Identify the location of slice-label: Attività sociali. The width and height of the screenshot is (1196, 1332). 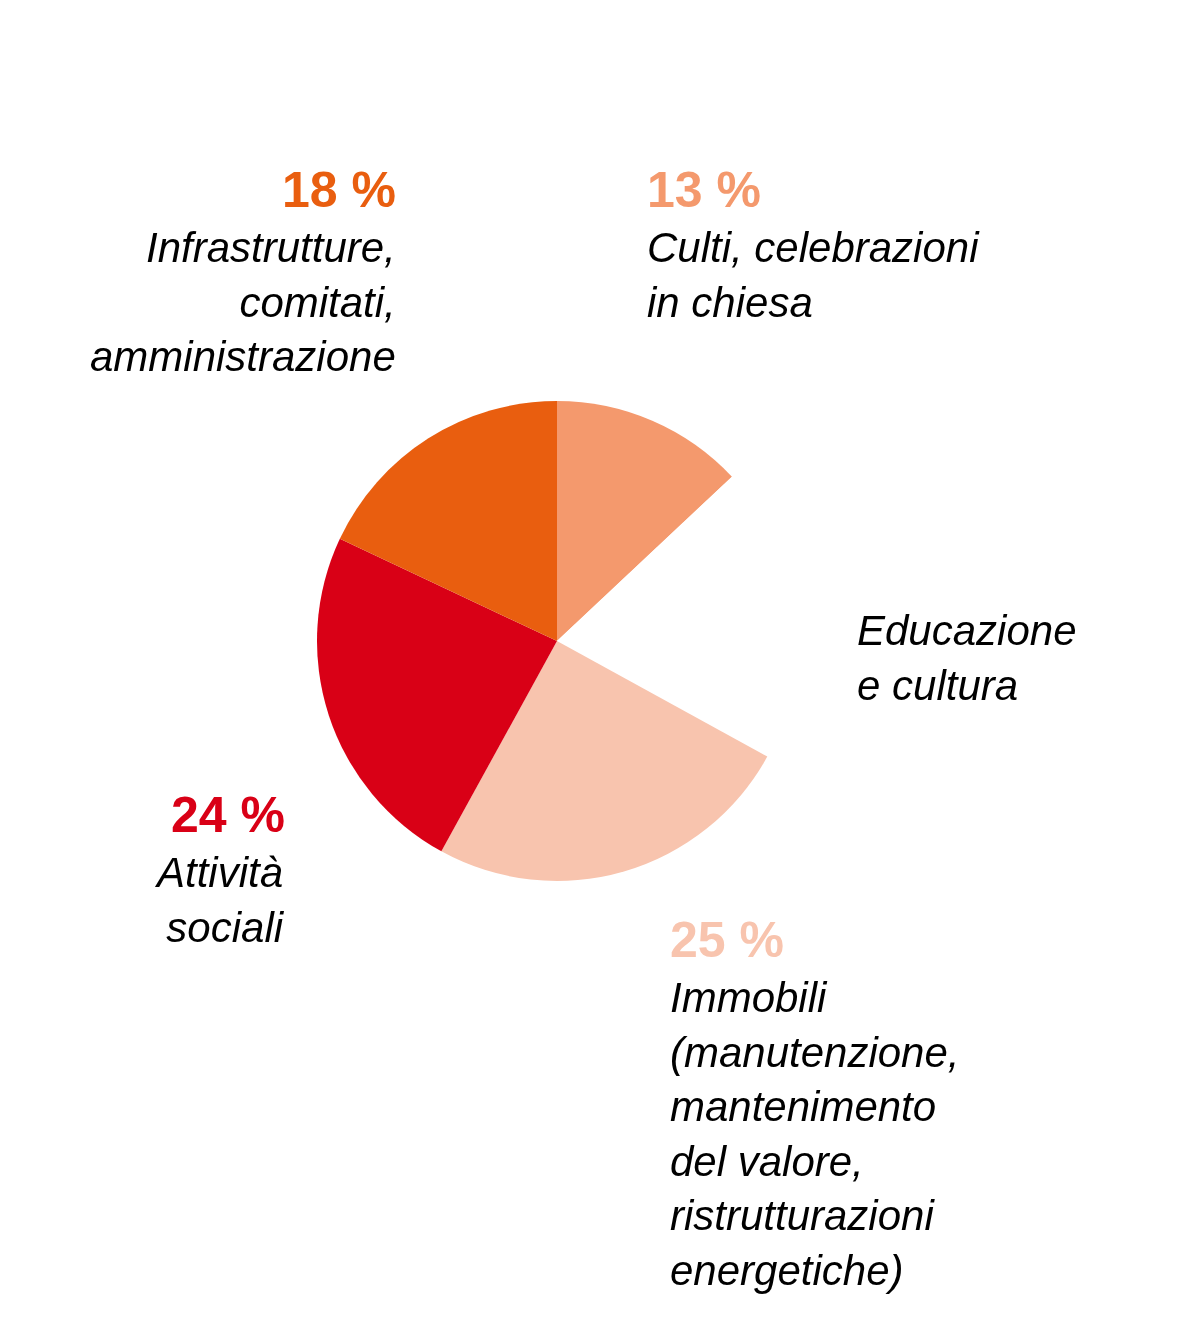
(219, 900).